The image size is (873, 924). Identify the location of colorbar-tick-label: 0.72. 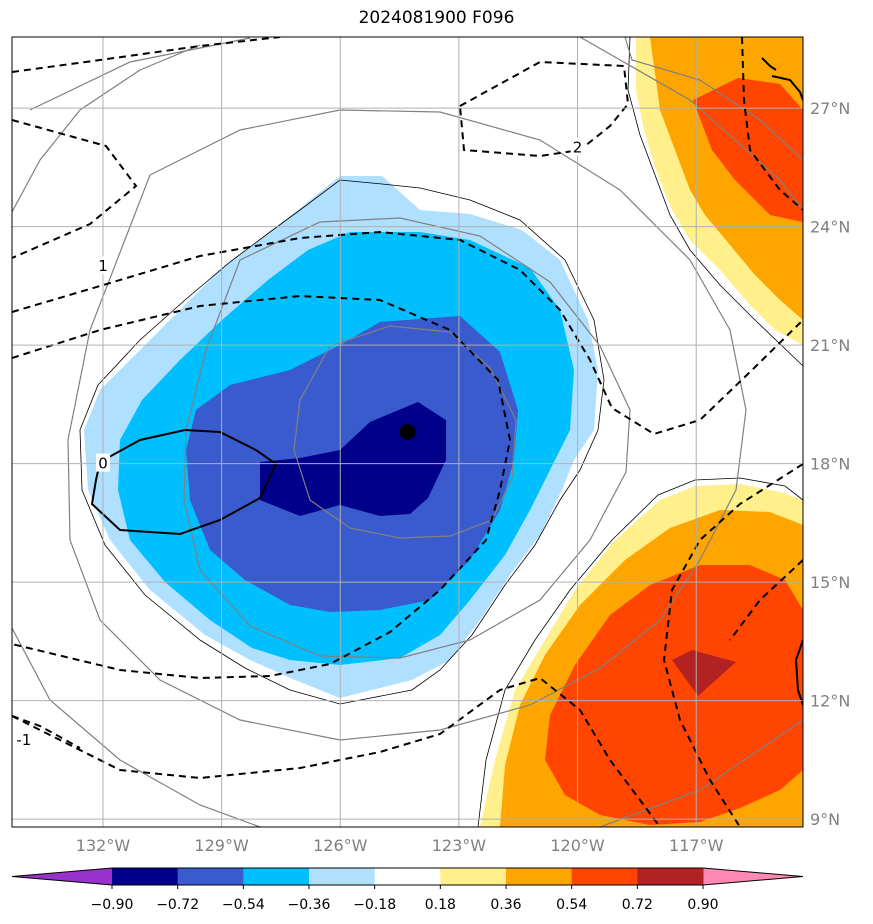
(637, 905).